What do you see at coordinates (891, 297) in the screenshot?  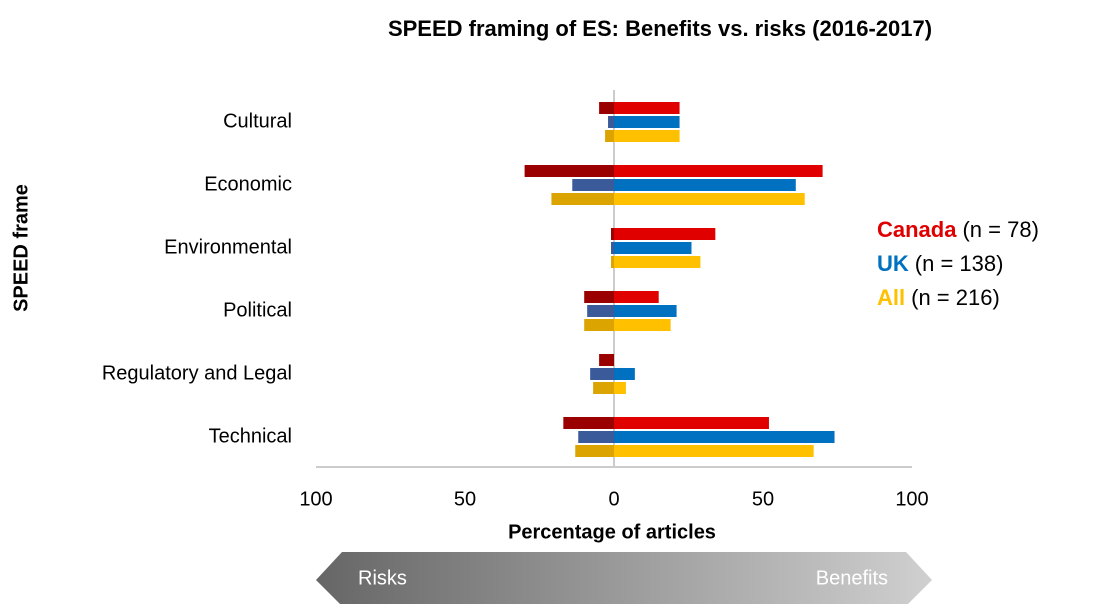 I see `legend-name: All` at bounding box center [891, 297].